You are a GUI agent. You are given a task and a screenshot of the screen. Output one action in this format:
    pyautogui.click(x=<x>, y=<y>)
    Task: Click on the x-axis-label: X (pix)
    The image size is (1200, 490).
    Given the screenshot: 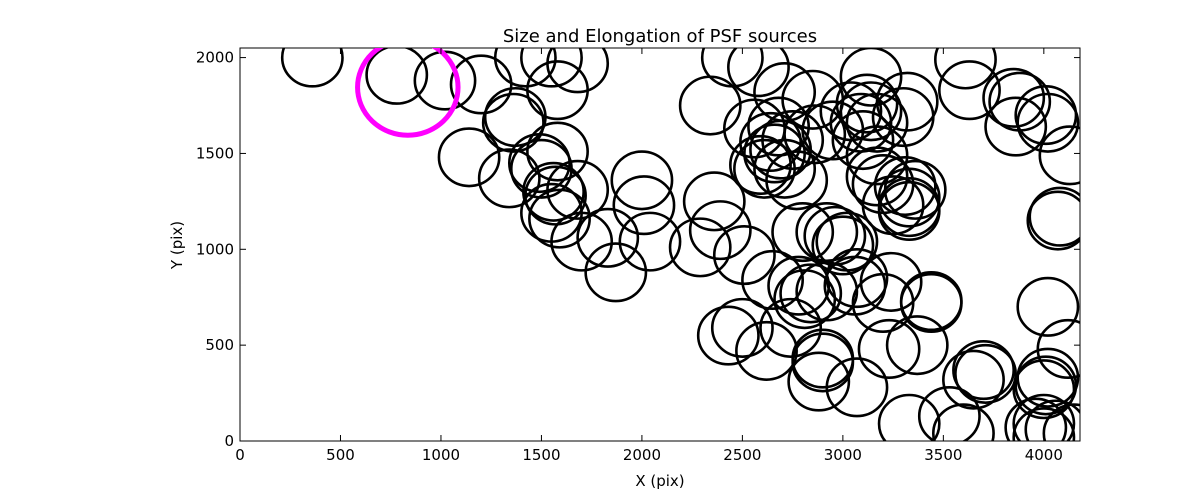 What is the action you would take?
    pyautogui.click(x=659, y=481)
    